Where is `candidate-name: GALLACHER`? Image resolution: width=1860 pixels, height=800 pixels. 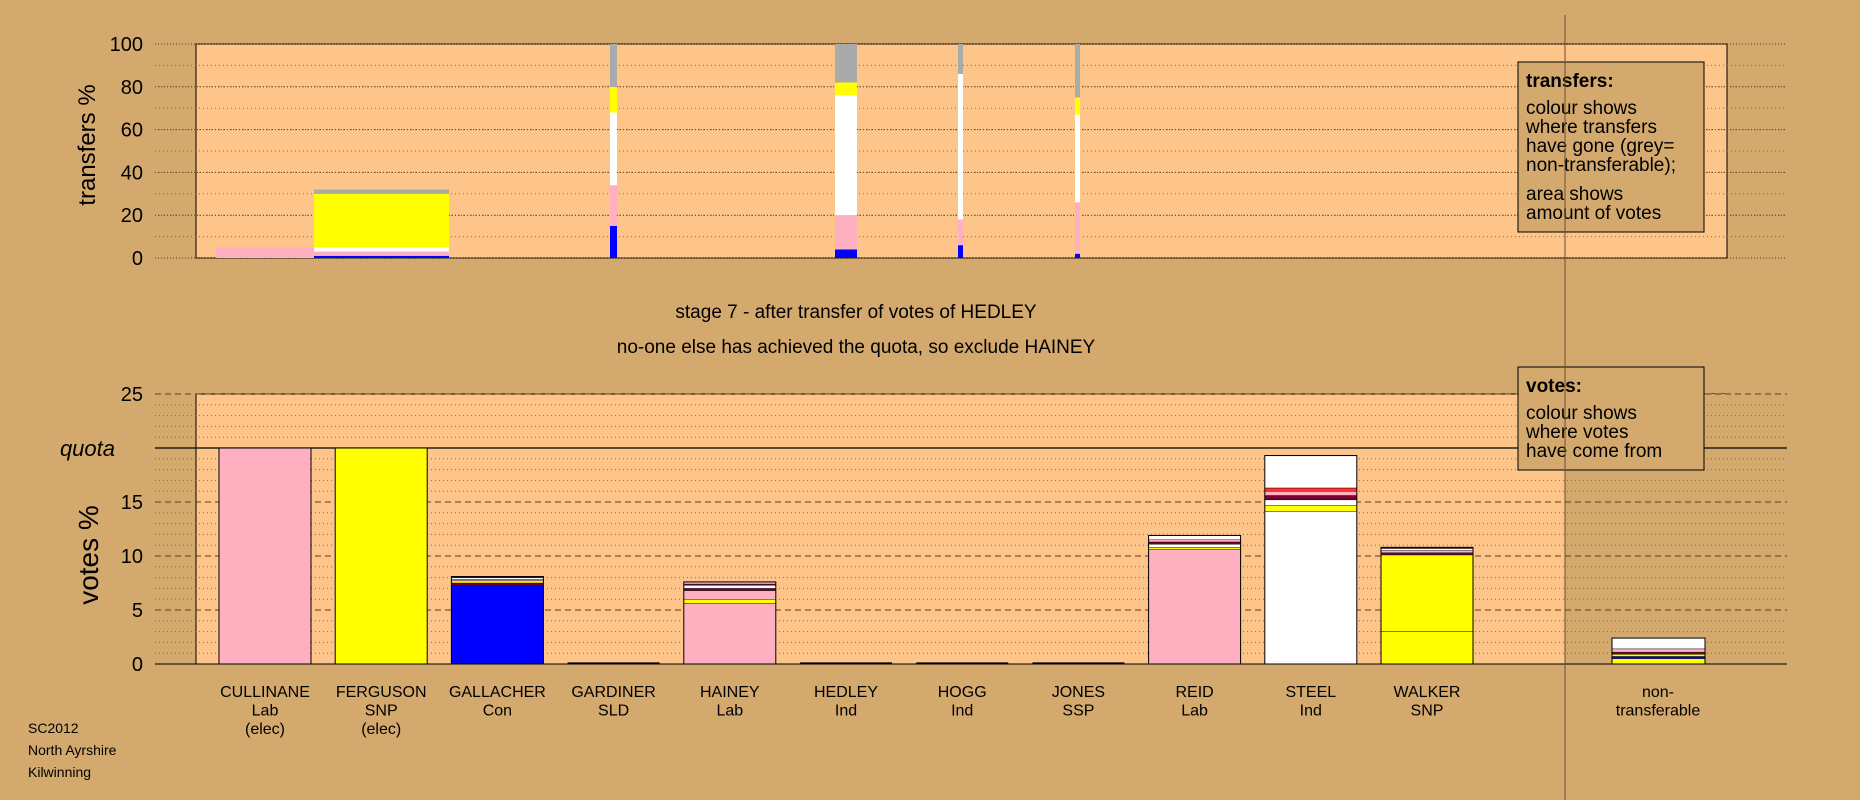
candidate-name: GALLACHER is located at coordinates (497, 692).